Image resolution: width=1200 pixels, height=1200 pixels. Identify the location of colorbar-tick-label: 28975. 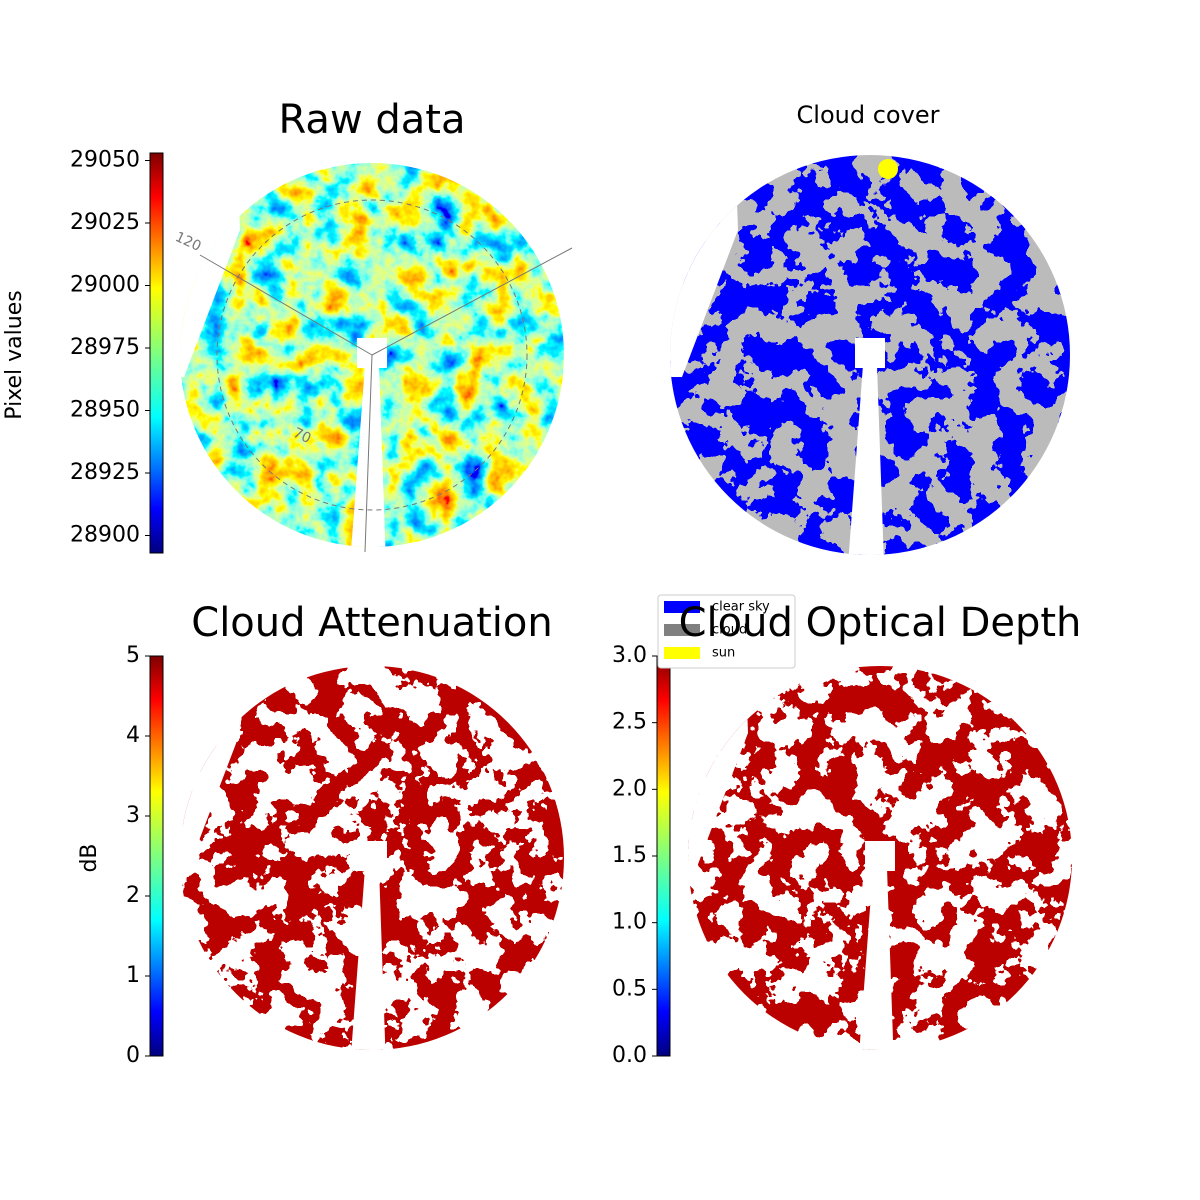
(105, 347).